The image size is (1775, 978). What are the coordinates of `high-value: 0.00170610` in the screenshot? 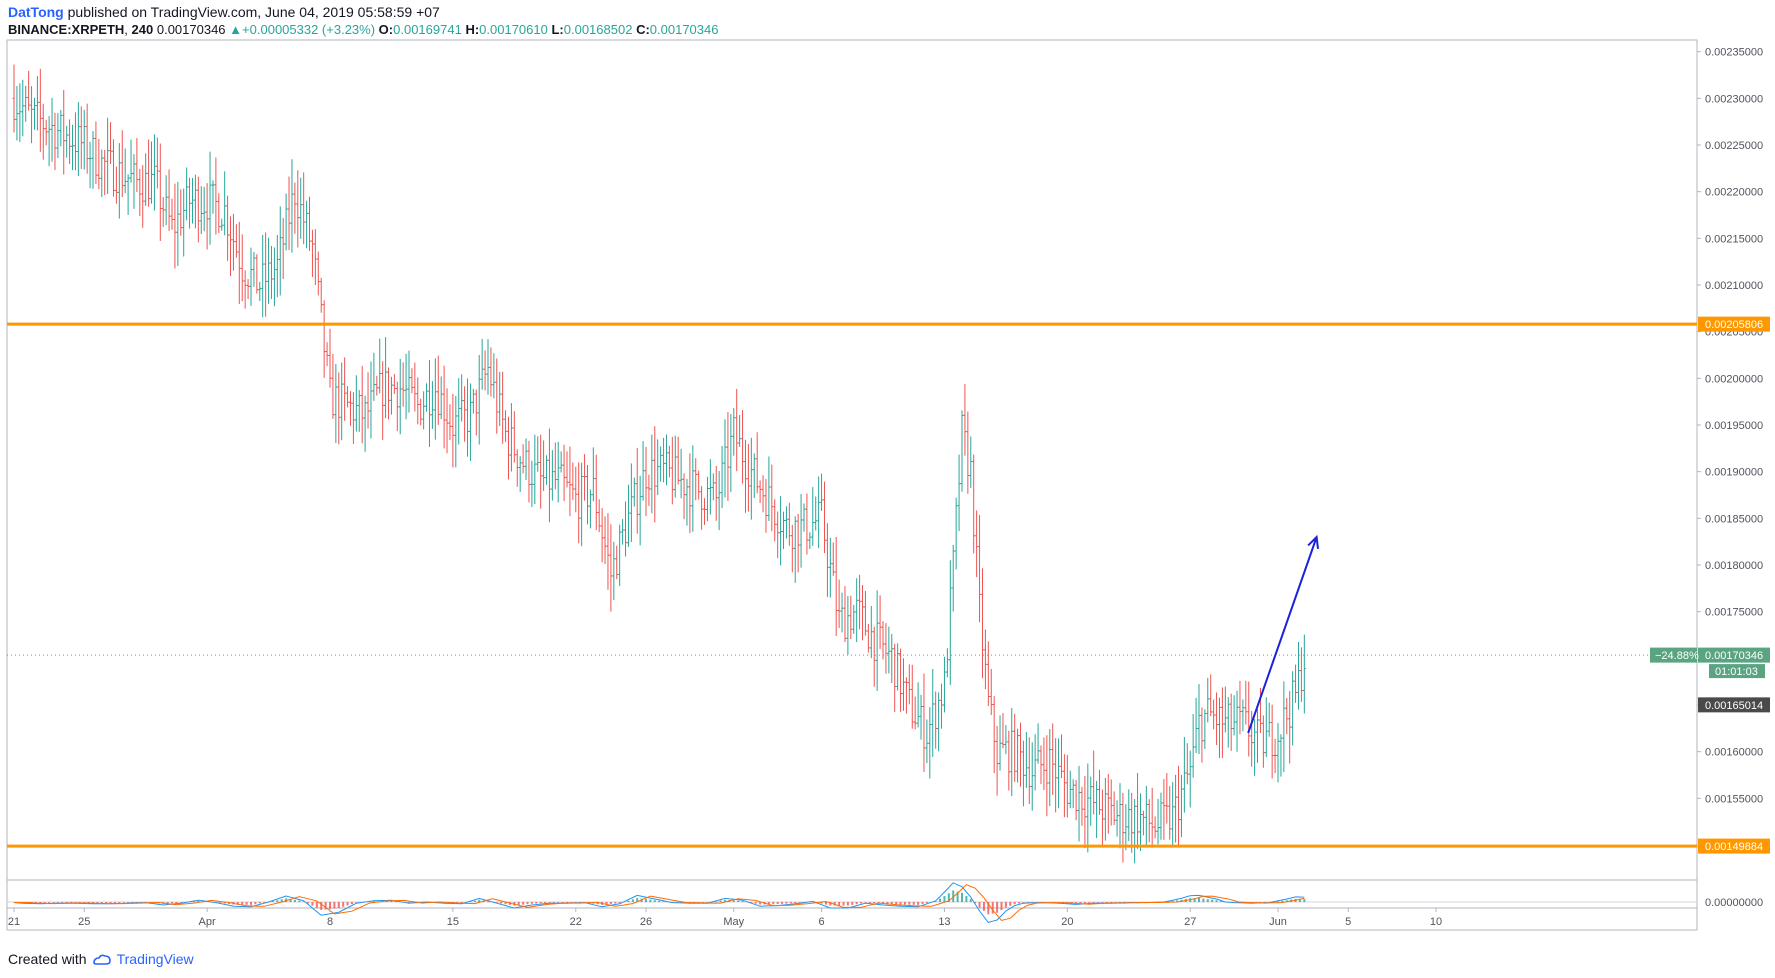 It's located at (513, 29).